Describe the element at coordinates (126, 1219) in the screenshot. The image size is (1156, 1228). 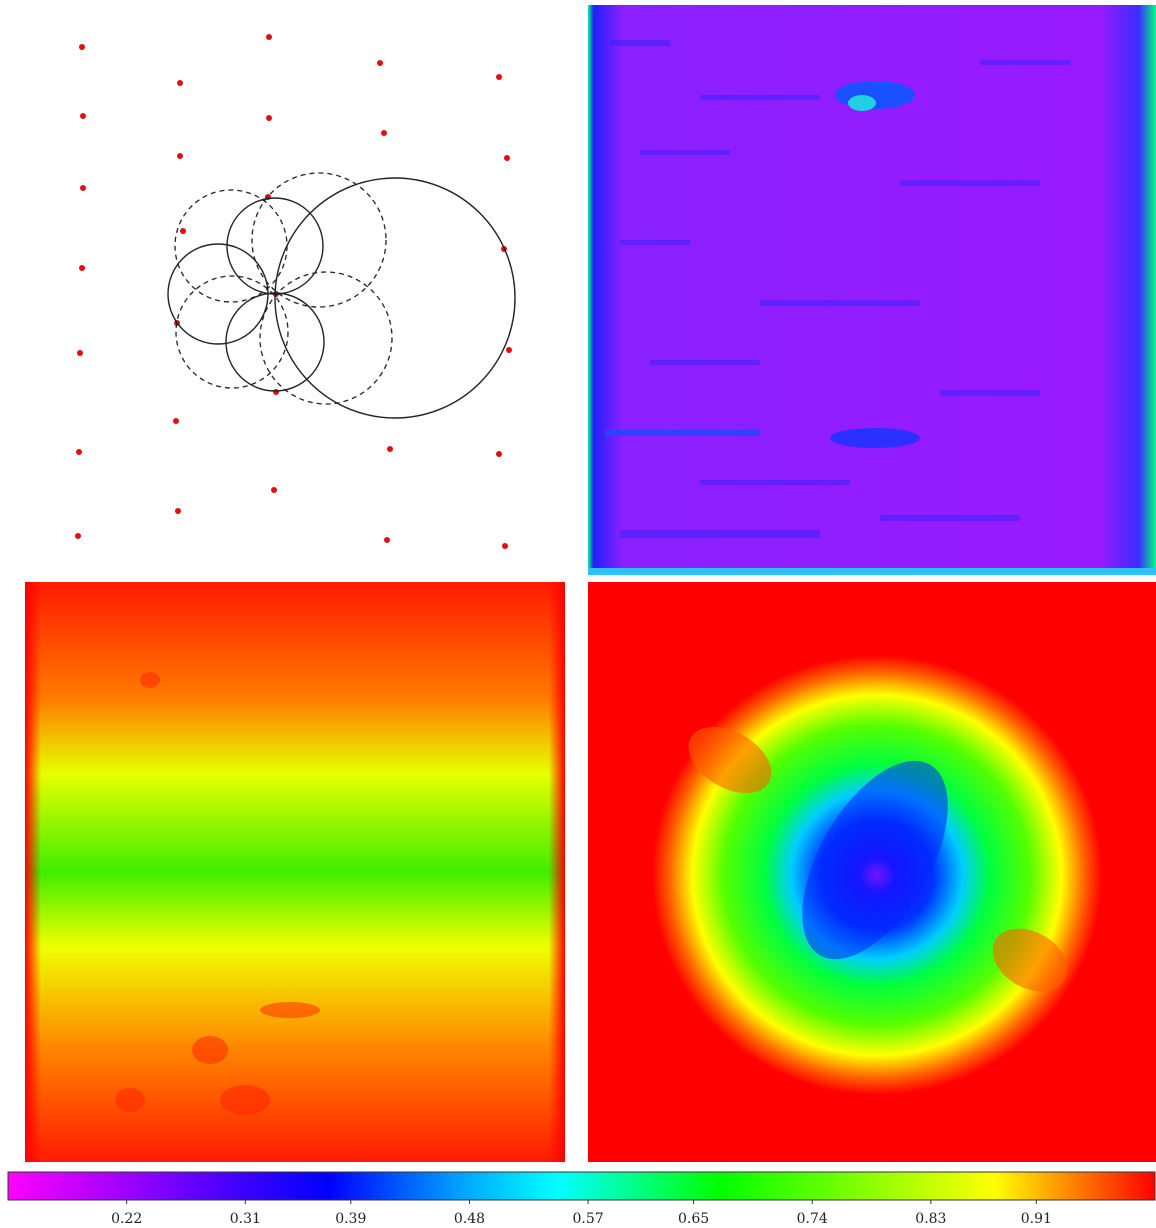
I see `colorbar-tick-label: 0.22` at that location.